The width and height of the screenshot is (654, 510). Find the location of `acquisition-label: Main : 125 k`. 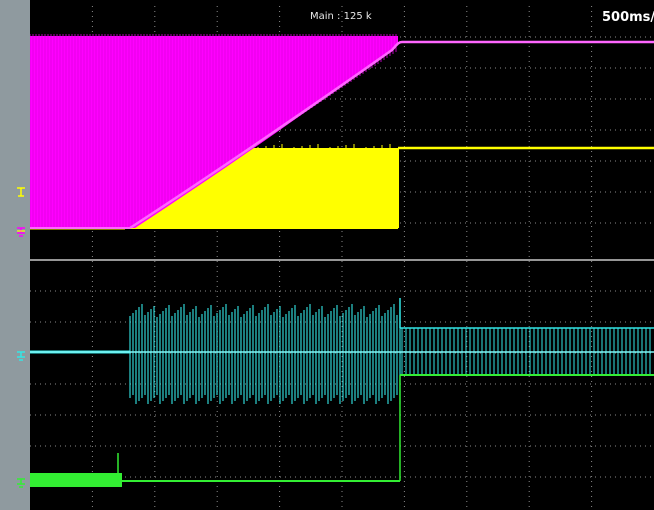

acquisition-label: Main : 125 k is located at coordinates (341, 16).